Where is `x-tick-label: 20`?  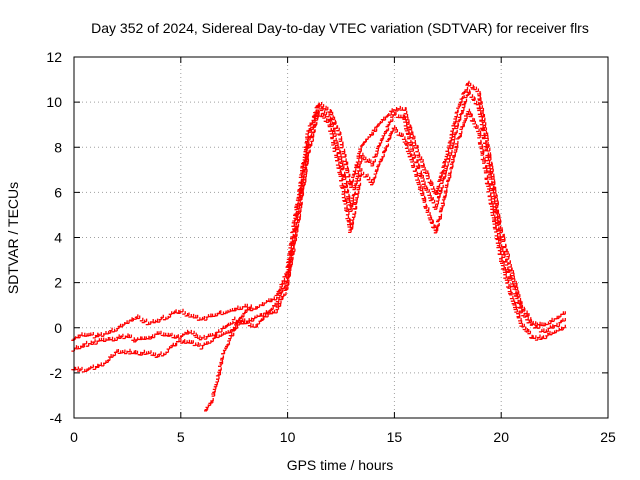 x-tick-label: 20 is located at coordinates (501, 437).